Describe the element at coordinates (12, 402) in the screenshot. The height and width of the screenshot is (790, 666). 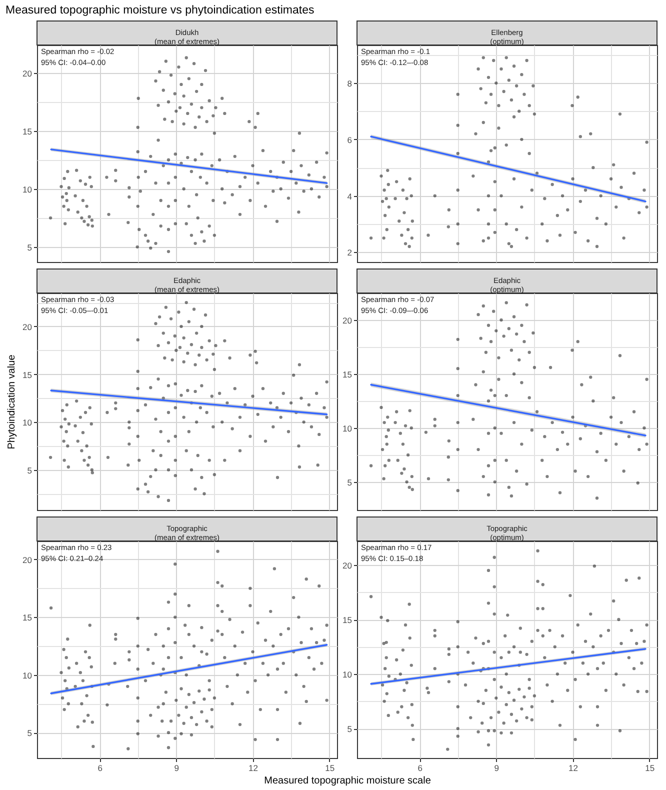
I see `y-axis-title: Phytoindication value` at that location.